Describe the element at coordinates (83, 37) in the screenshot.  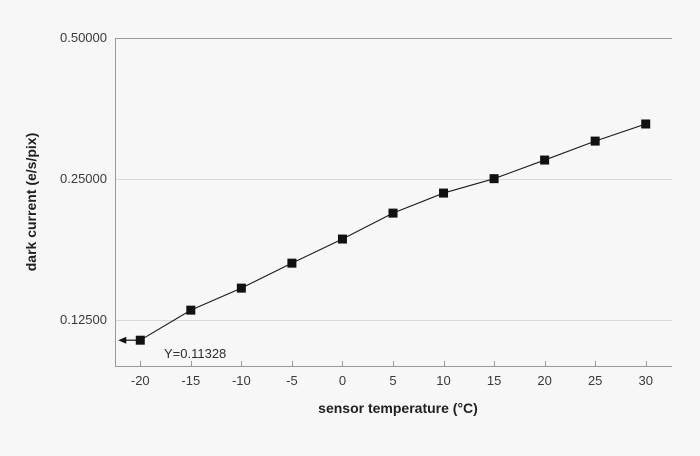
I see `y-tick-label: 0.50000` at that location.